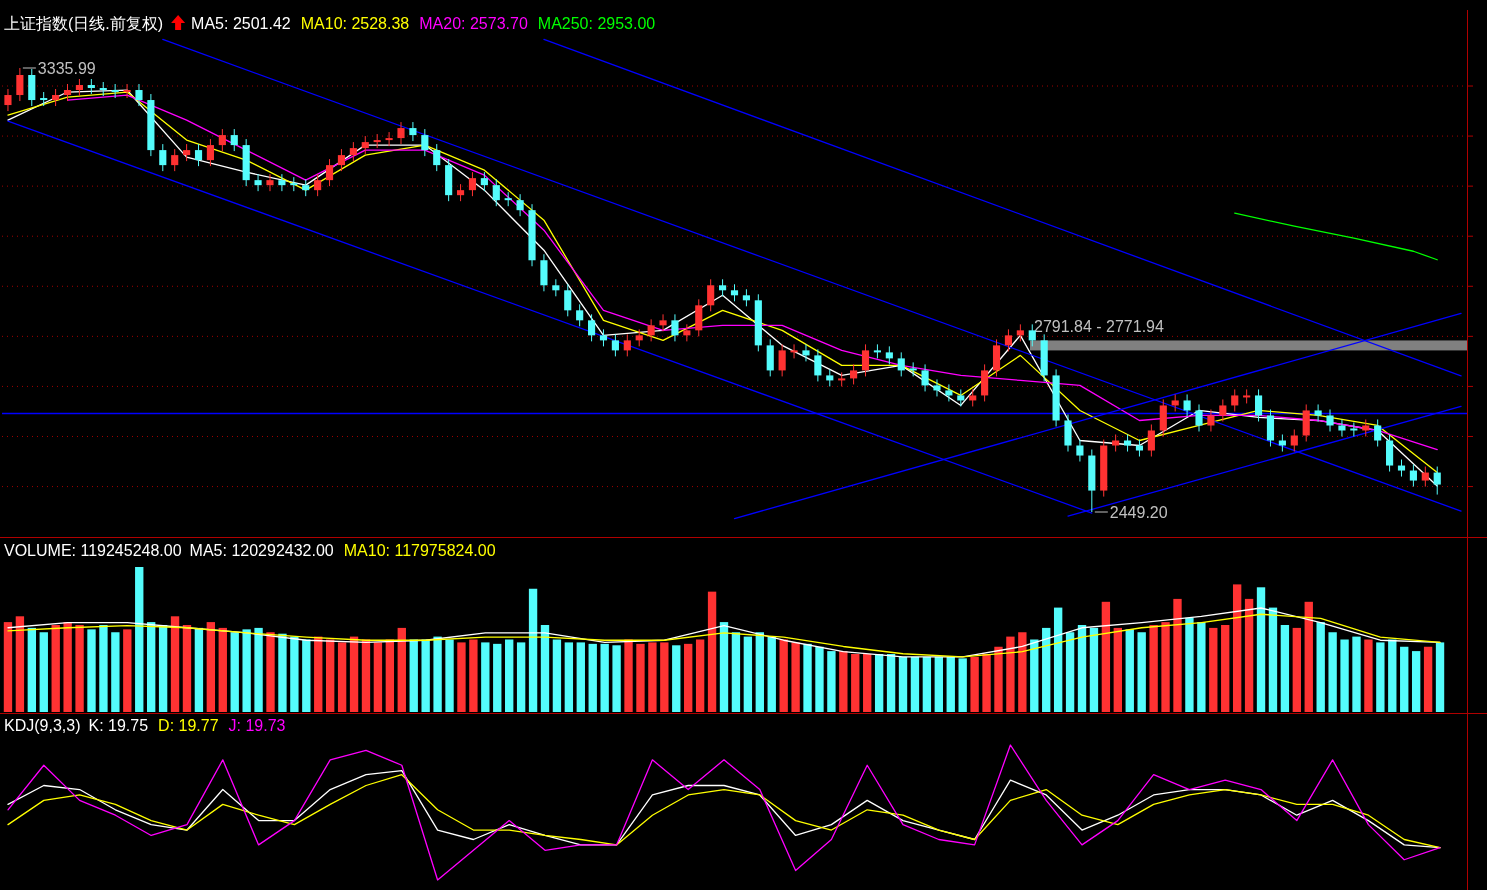 The image size is (1487, 890). I want to click on text: MA10: 117975824.00, so click(419, 550).